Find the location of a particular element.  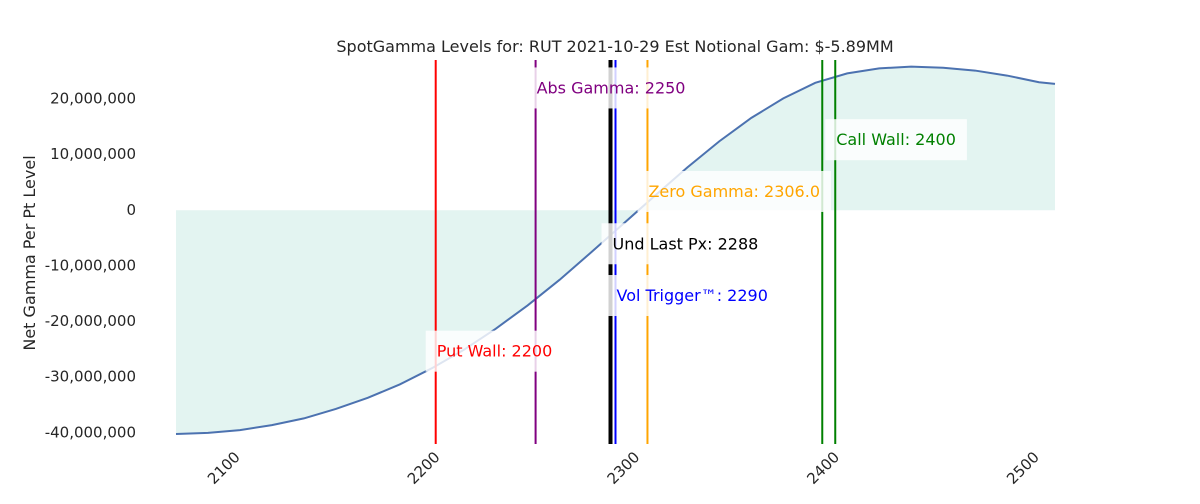

y-axis-label: Net Gamma Per Pt Level is located at coordinates (29, 252).